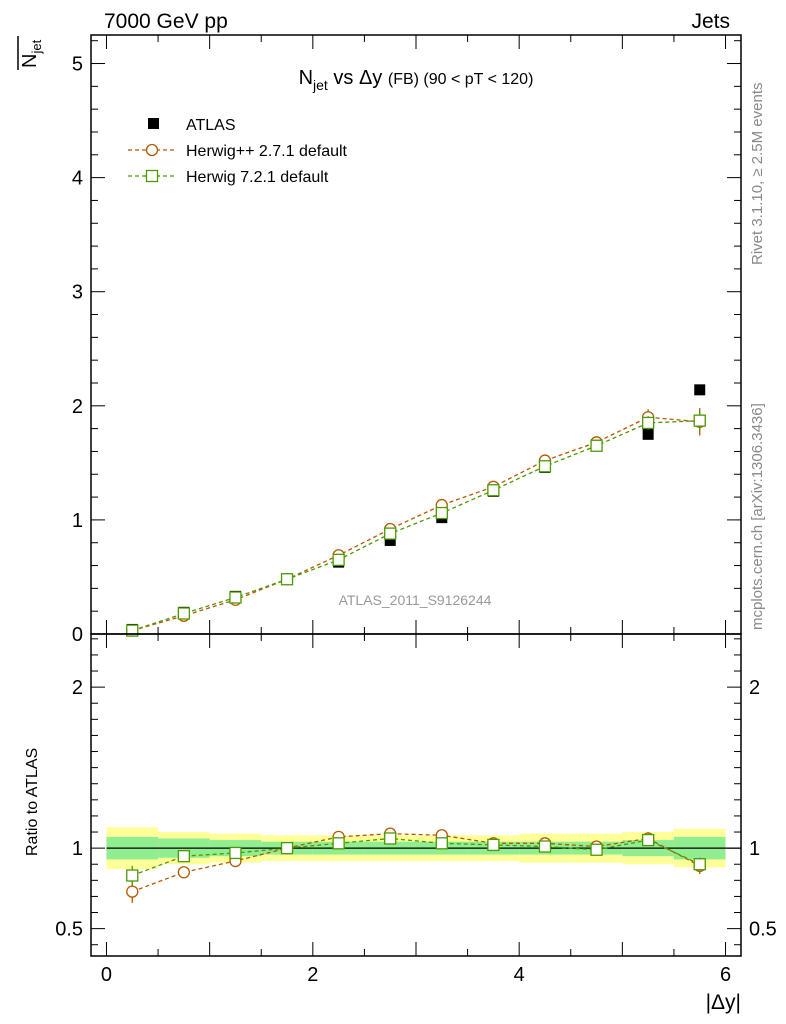 Image resolution: width=786 pixels, height=1024 pixels. I want to click on title-rest: vs Δy, so click(358, 78).